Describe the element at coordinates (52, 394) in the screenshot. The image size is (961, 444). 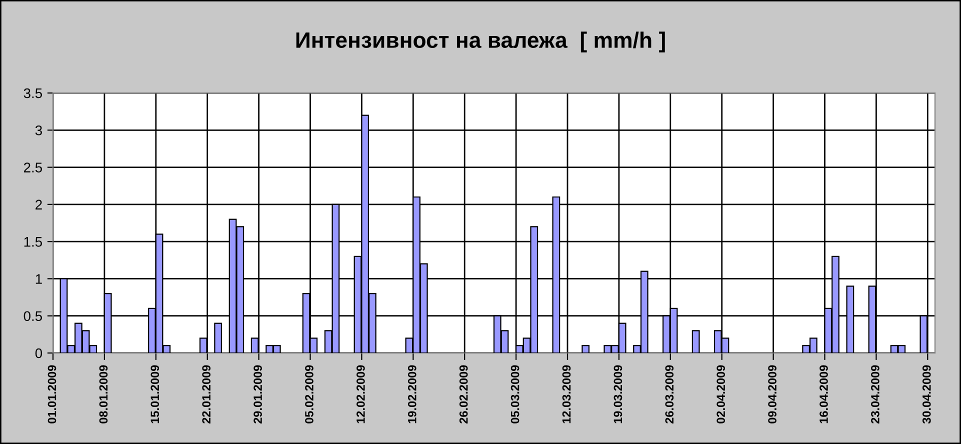
I see `x-tick-label: 01.01.2009` at that location.